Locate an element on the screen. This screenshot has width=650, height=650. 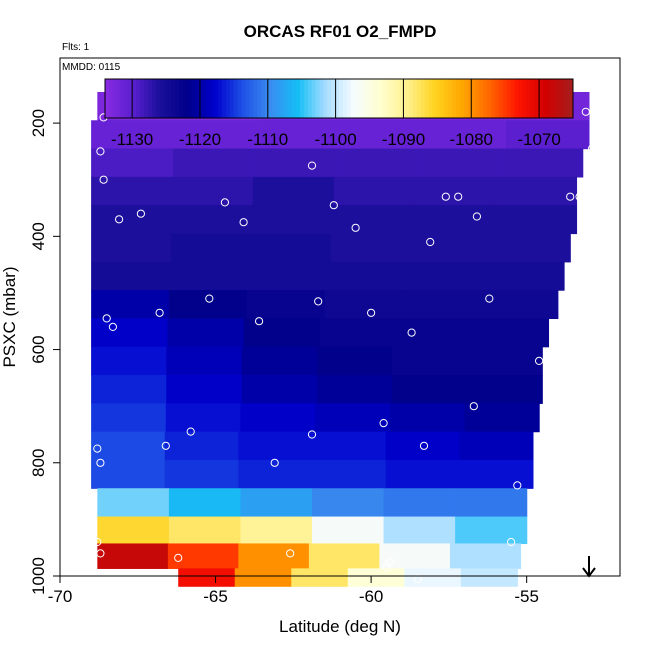
colorbar-tick-label: -1120 is located at coordinates (200, 139).